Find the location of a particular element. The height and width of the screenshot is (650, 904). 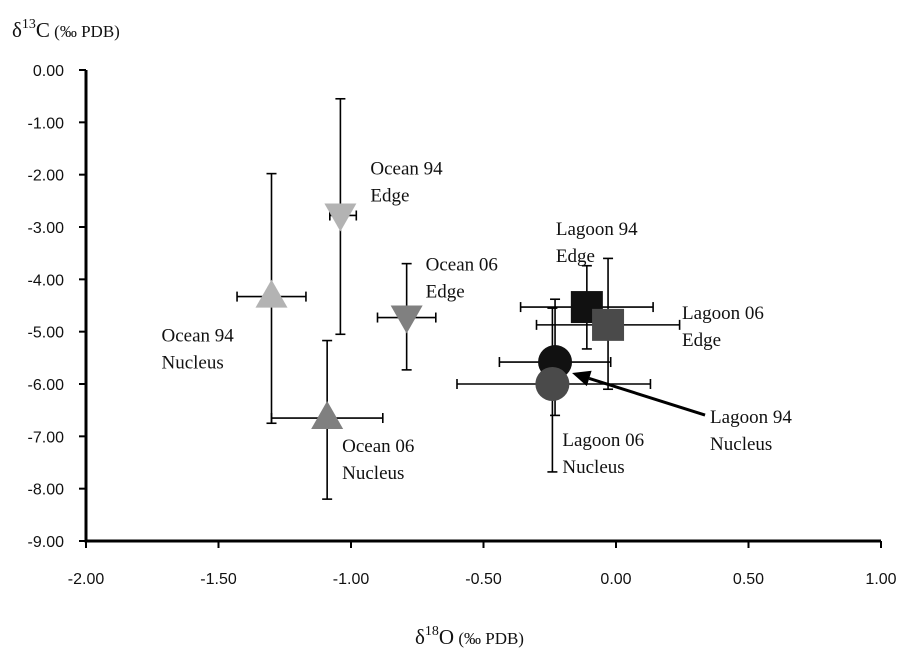

x-tick-label: -1.00 is located at coordinates (351, 579).